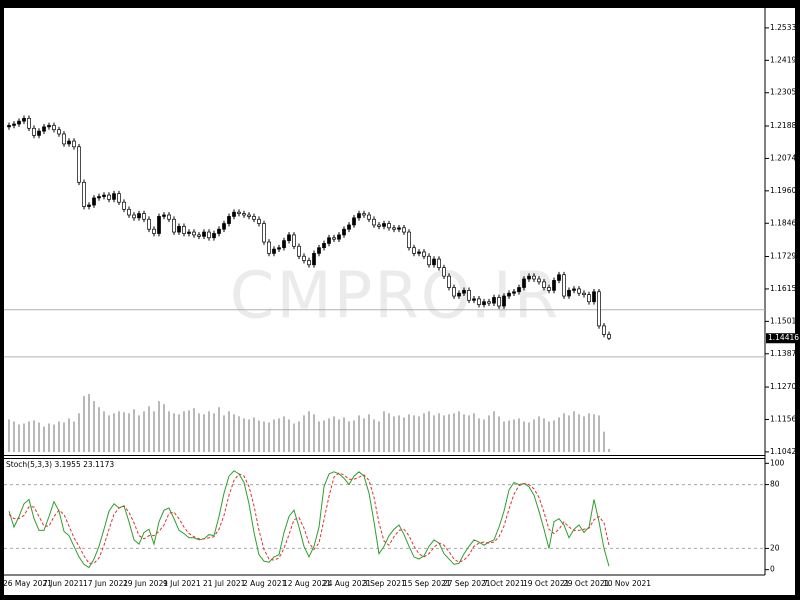  I want to click on x-tick-label: 24 Aug 2021, so click(347, 583).